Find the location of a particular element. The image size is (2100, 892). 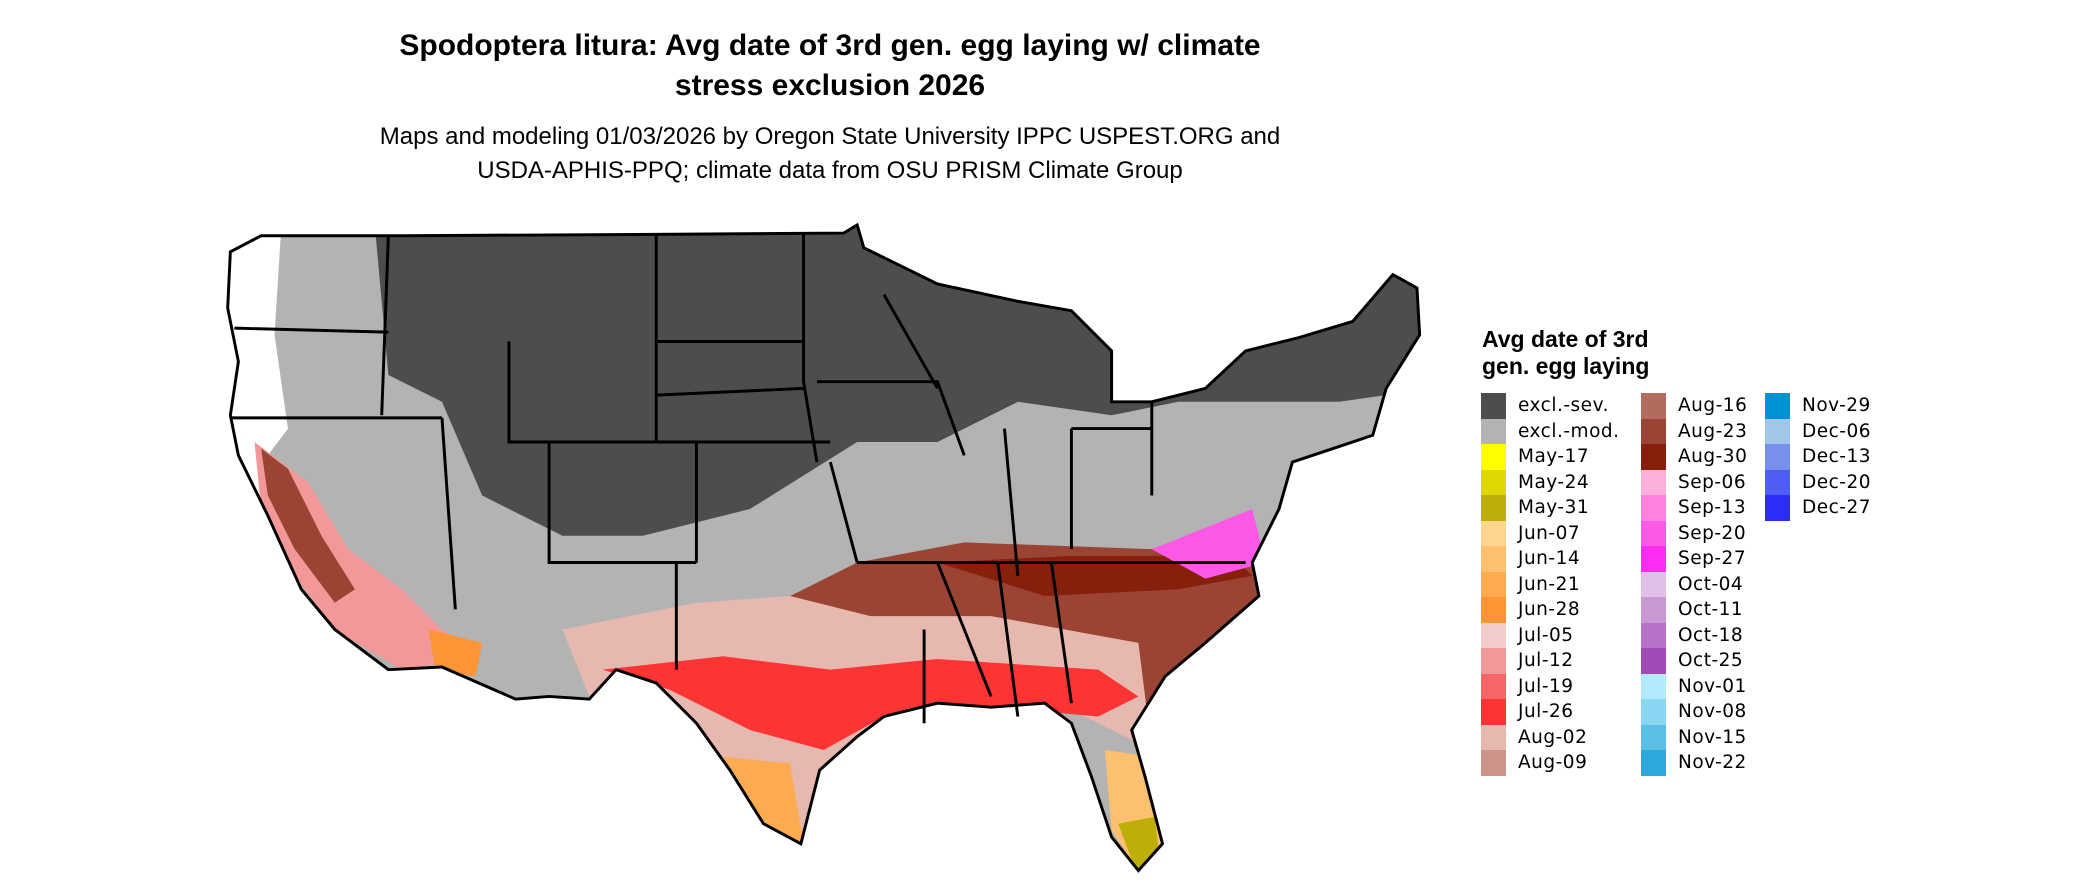

legend-item: Nov-29 is located at coordinates (1818, 406).